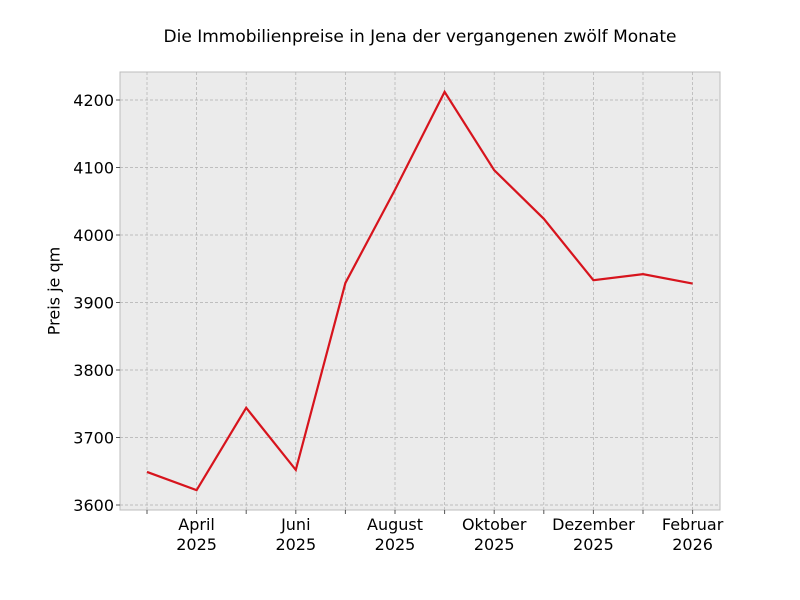 This screenshot has width=800, height=600. I want to click on x-tick-label: Juni, so click(295, 524).